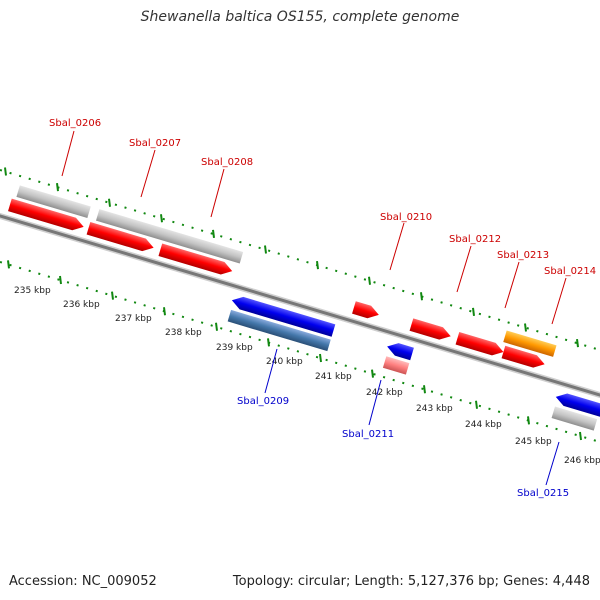  I want to click on gene-label-Sbal_0206: Sbal_0206, so click(75, 123).